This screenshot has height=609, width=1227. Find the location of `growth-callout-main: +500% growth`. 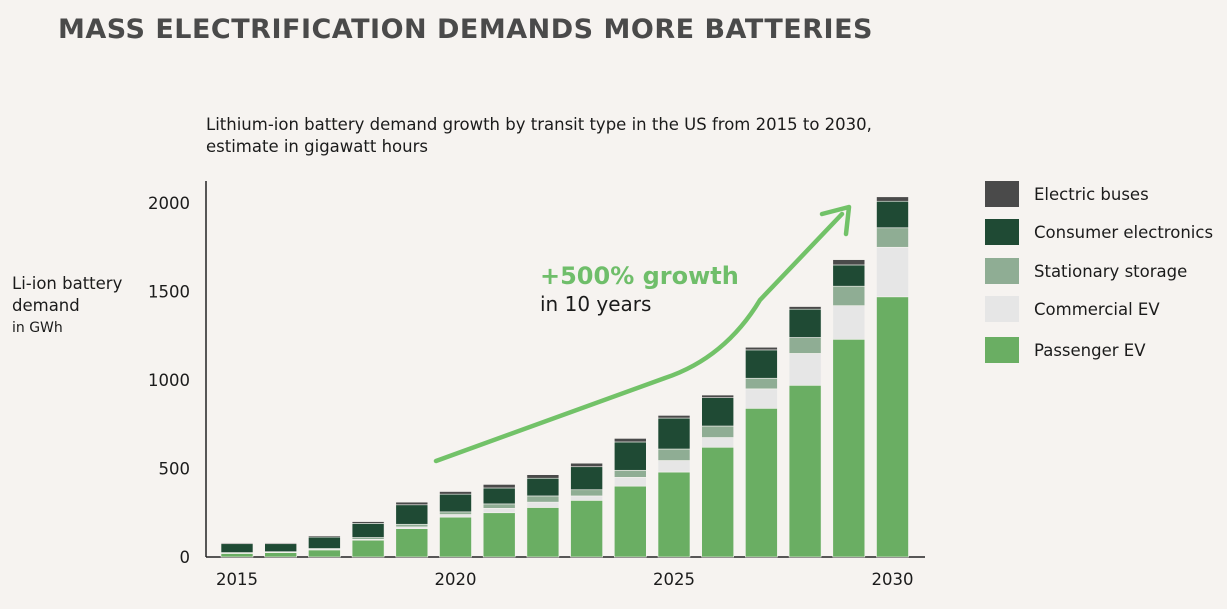

growth-callout-main: +500% growth is located at coordinates (639, 276).